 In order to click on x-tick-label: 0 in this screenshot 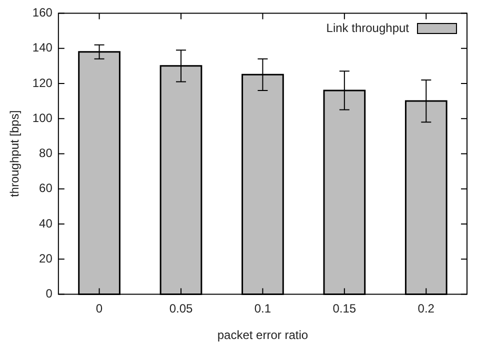, I will do `click(99, 309)`.